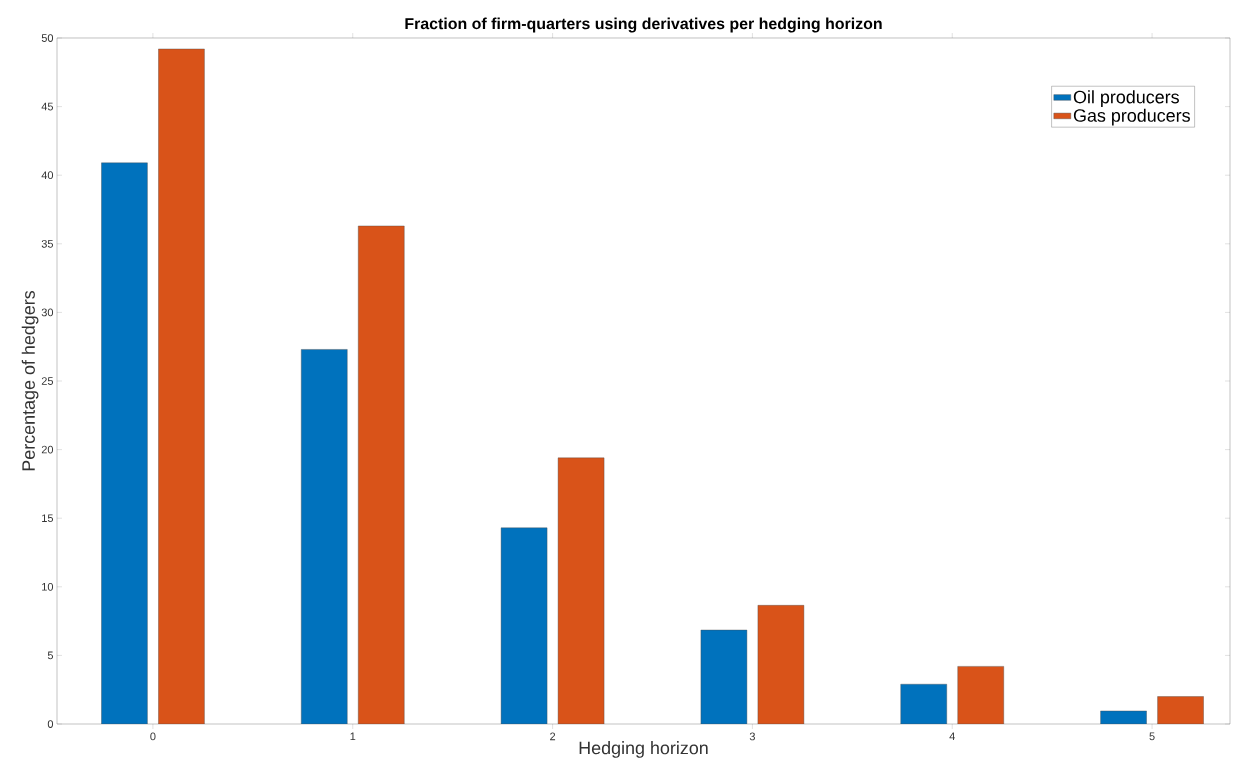 The height and width of the screenshot is (772, 1238). Describe the element at coordinates (1131, 117) in the screenshot. I see `legend-label: Gas producers` at that location.